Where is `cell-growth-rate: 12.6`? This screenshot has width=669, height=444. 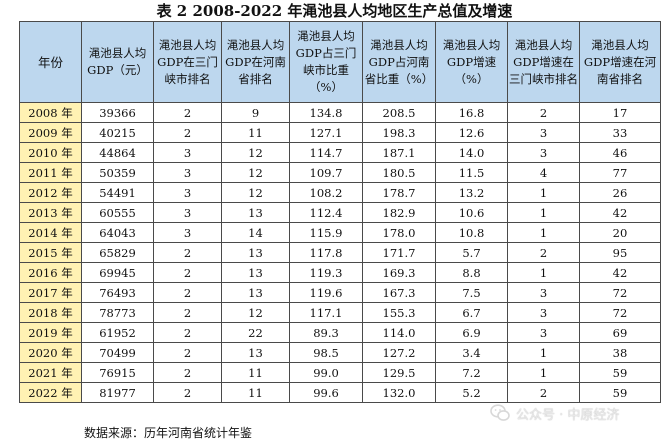 cell-growth-rate: 12.6 is located at coordinates (471, 132).